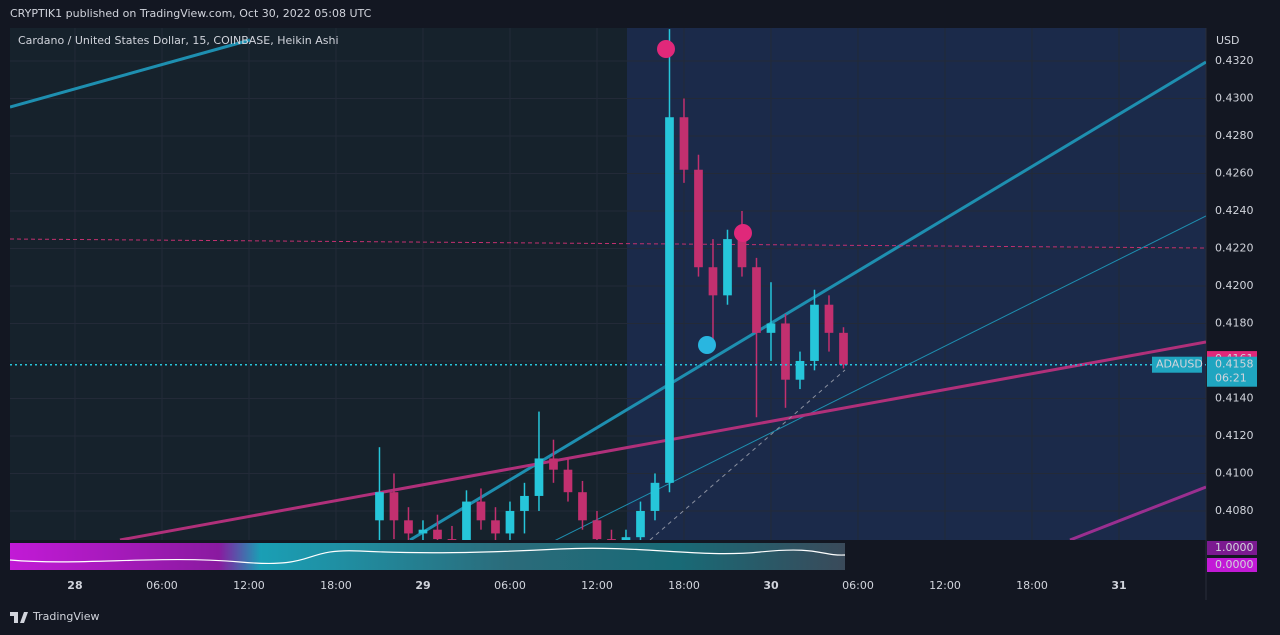 The image size is (1280, 635). What do you see at coordinates (1234, 510) in the screenshot?
I see `y-tick-label: 0.4080` at bounding box center [1234, 510].